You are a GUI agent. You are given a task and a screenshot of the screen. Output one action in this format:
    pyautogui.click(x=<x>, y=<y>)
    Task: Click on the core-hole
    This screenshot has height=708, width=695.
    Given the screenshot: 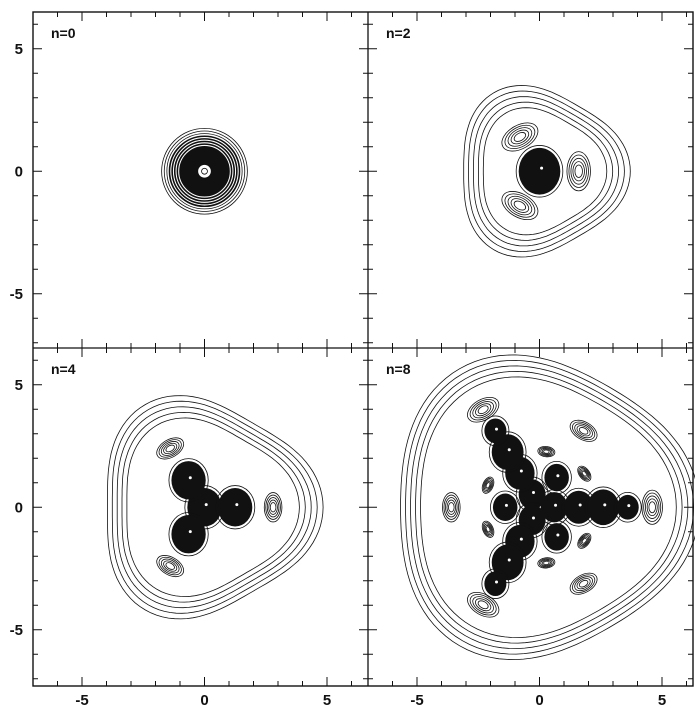 What is the action you would take?
    pyautogui.click(x=204, y=171)
    